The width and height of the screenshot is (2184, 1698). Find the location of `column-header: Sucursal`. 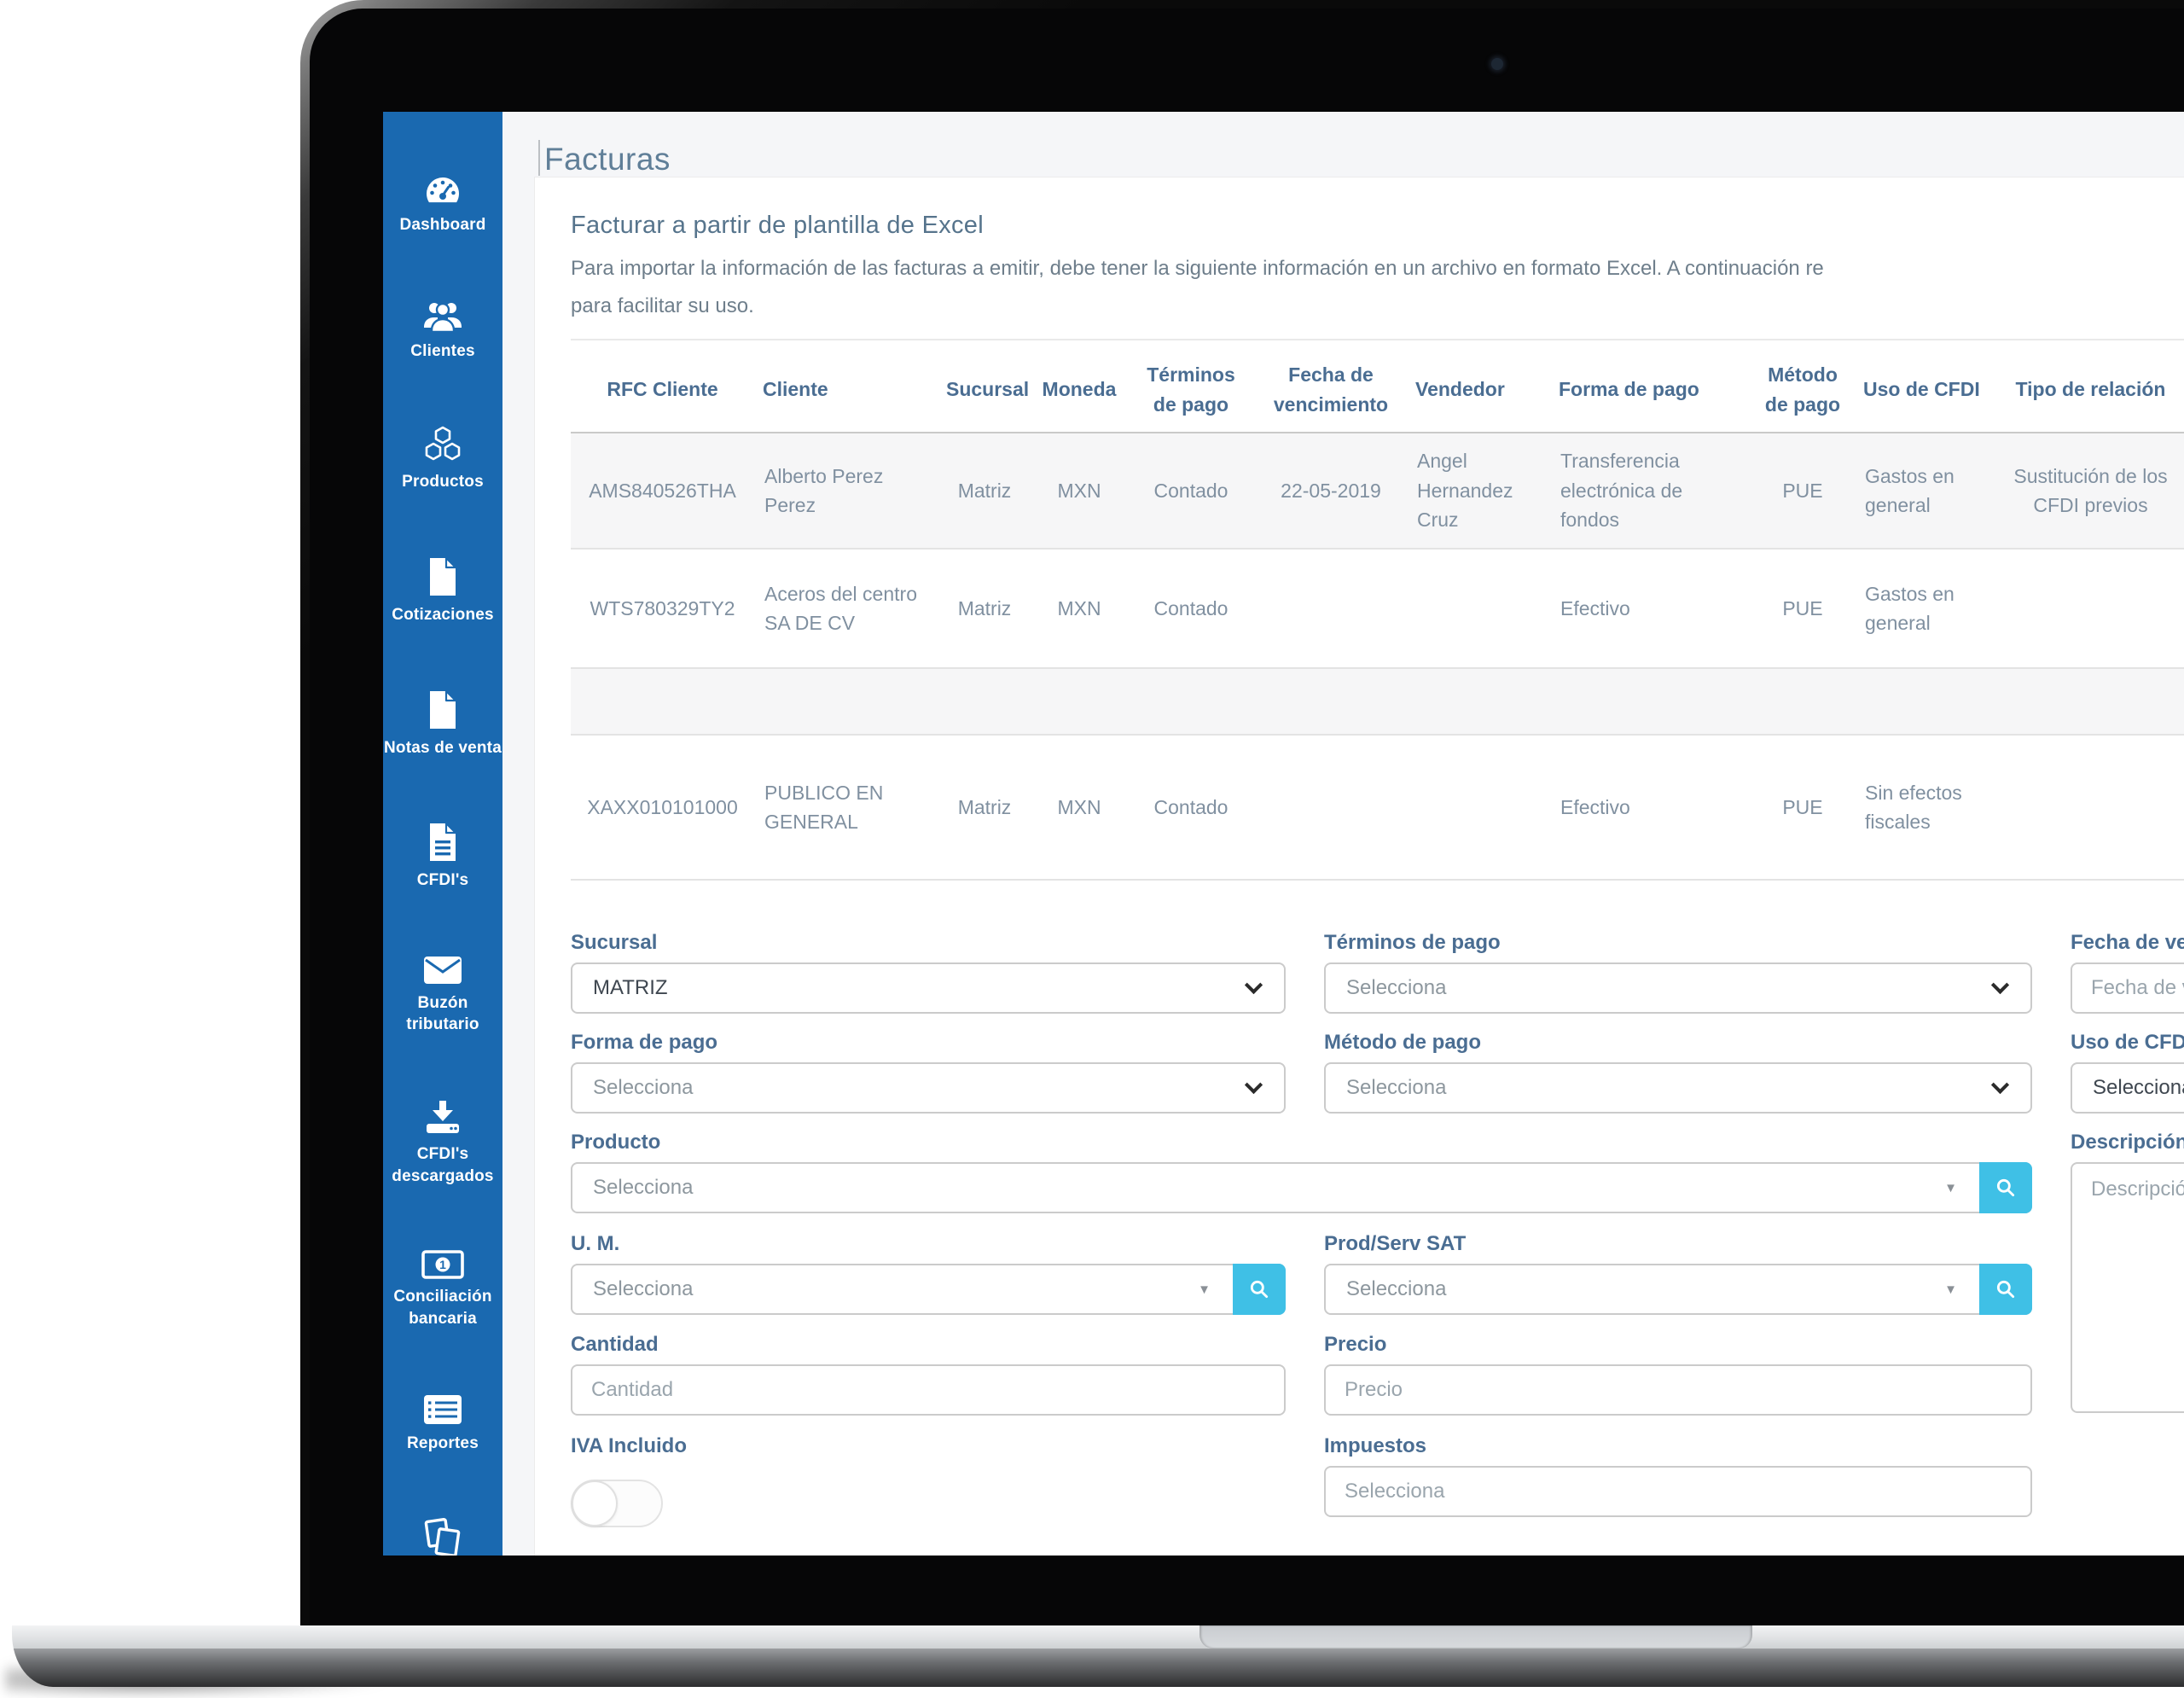

column-header: Sucursal is located at coordinates (988, 389).